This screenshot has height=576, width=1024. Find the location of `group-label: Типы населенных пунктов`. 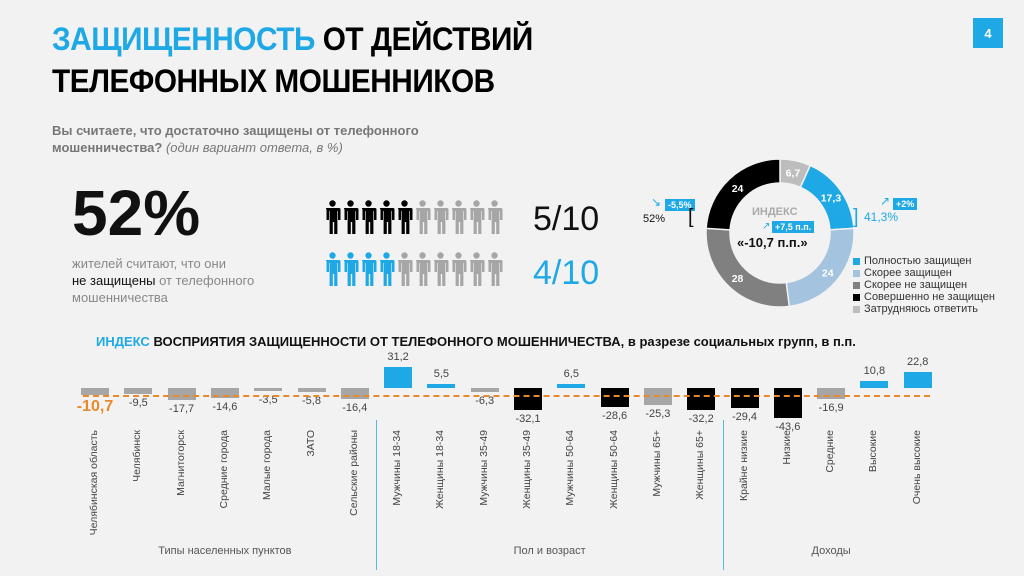

group-label: Типы населенных пунктов is located at coordinates (225, 551).